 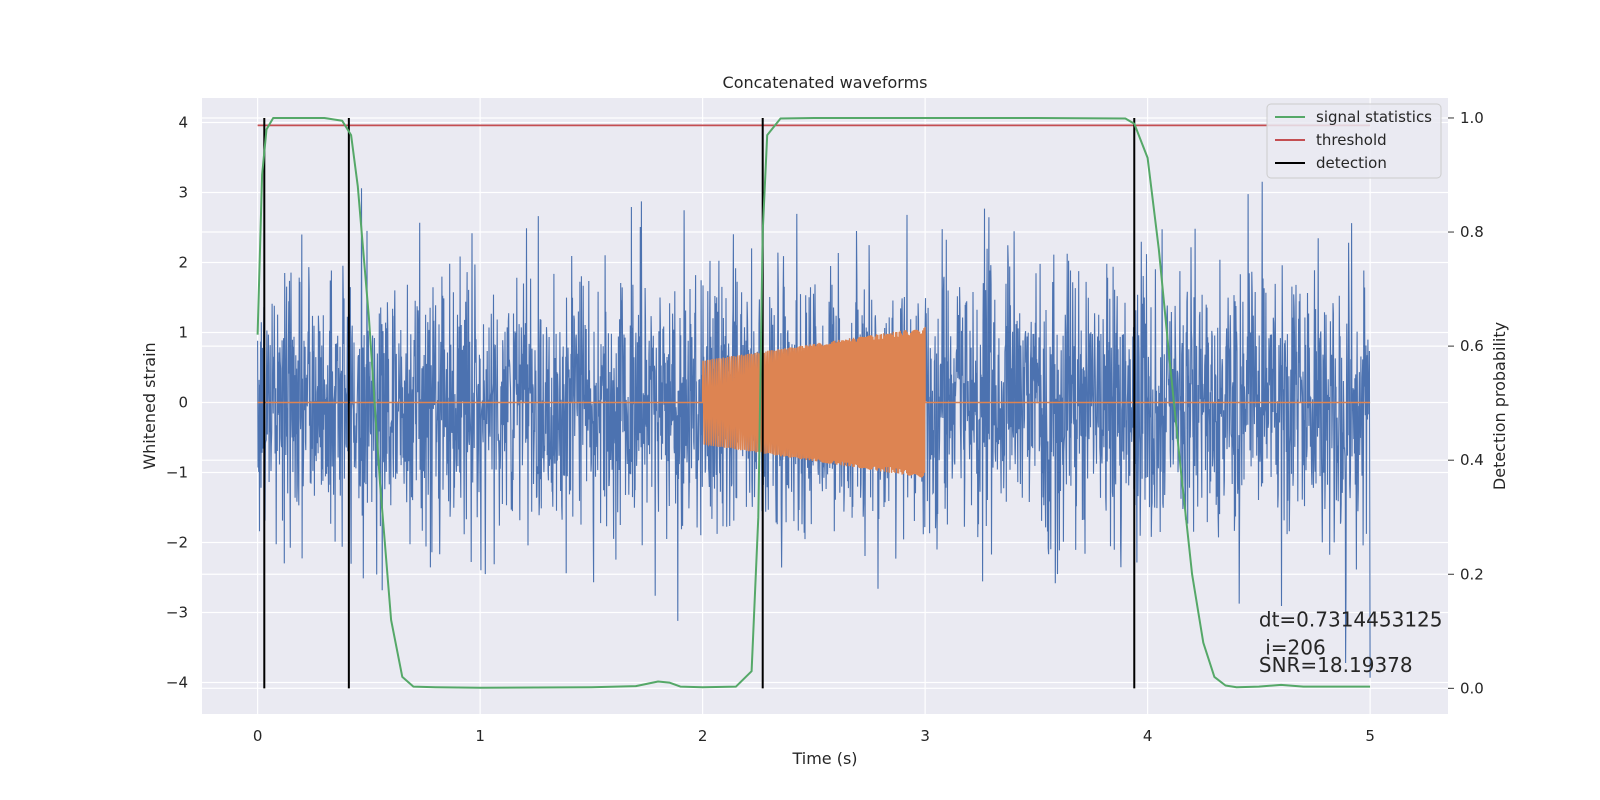 What do you see at coordinates (1472, 574) in the screenshot?
I see `y-tick-label-right: 0.2` at bounding box center [1472, 574].